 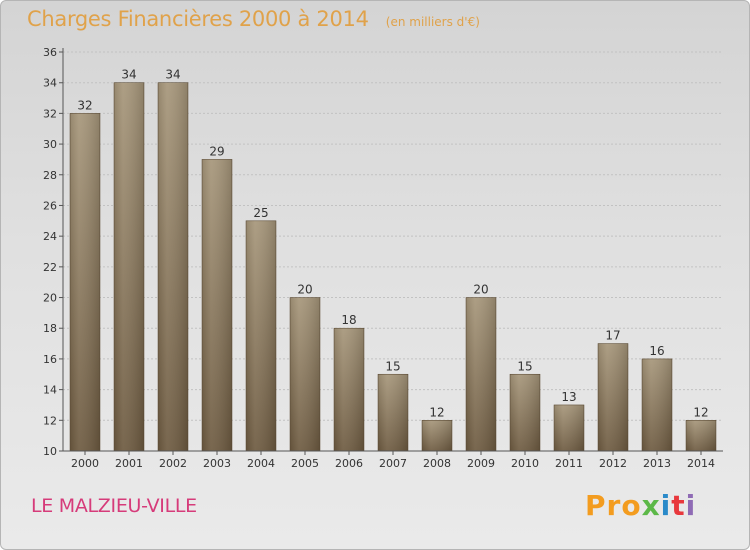 What do you see at coordinates (613, 505) in the screenshot?
I see `logo-part: Pro` at bounding box center [613, 505].